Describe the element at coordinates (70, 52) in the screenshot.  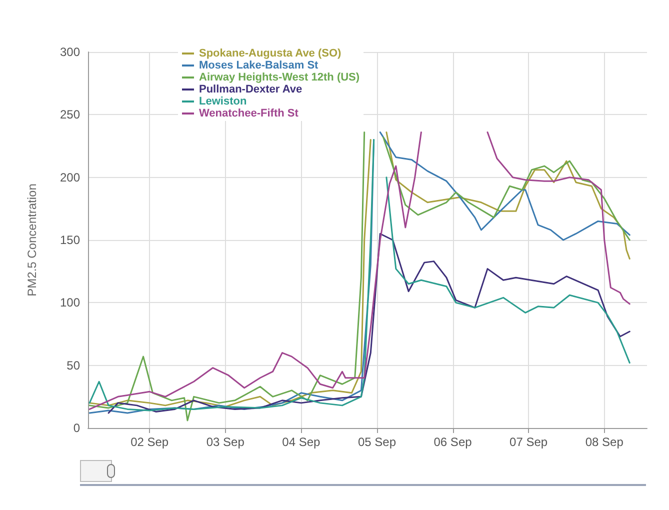
I see `y-tick-label: 300` at that location.